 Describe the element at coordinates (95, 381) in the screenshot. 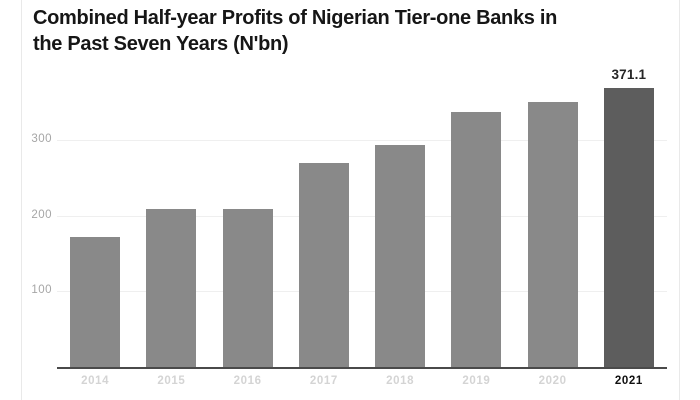

I see `x-axis-label-2014: 2014` at that location.